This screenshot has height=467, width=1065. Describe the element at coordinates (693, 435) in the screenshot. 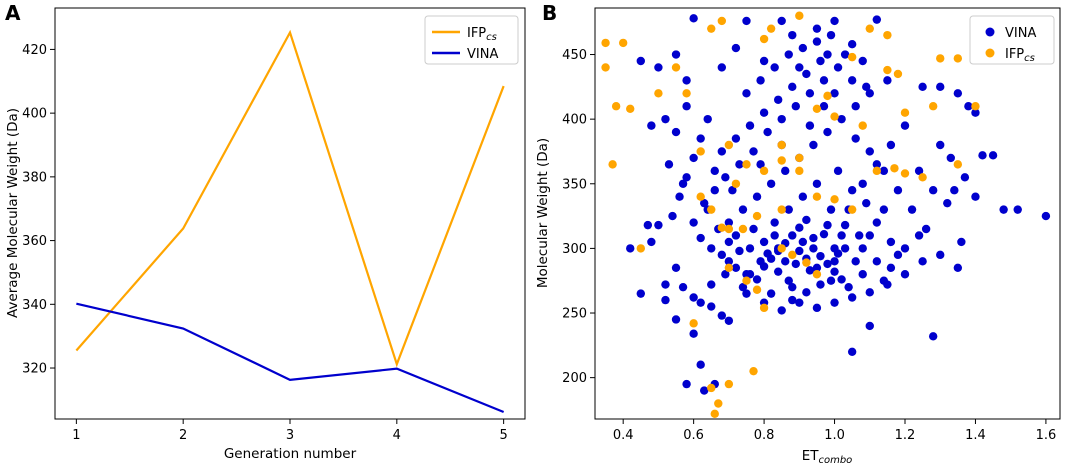

I see `b-x-tick-label: 0.6` at that location.